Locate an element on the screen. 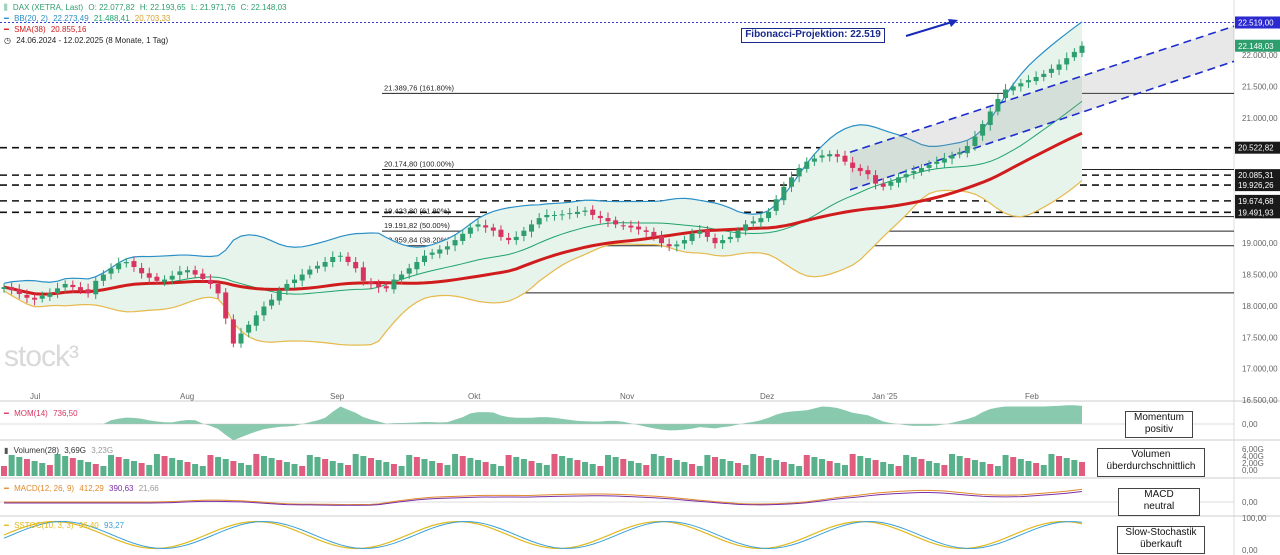 This screenshot has width=1280, height=555. y-tick-label: 22.000,00 is located at coordinates (1260, 55).